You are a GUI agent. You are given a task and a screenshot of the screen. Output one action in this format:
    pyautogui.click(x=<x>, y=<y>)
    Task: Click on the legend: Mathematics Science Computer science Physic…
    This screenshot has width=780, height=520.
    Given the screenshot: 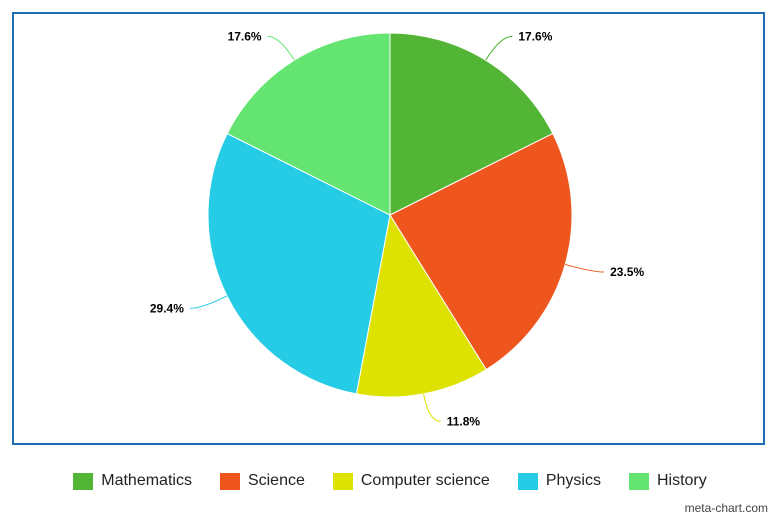 What is the action you would take?
    pyautogui.click(x=390, y=481)
    